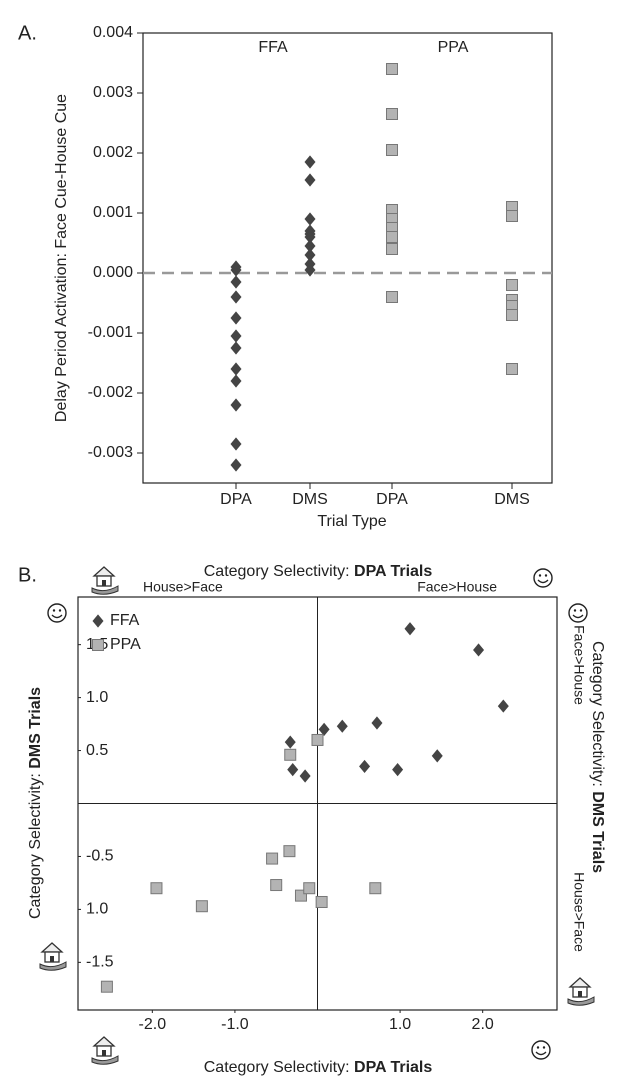 The width and height of the screenshot is (632, 1082). I want to click on panel-label: B., so click(27, 575).